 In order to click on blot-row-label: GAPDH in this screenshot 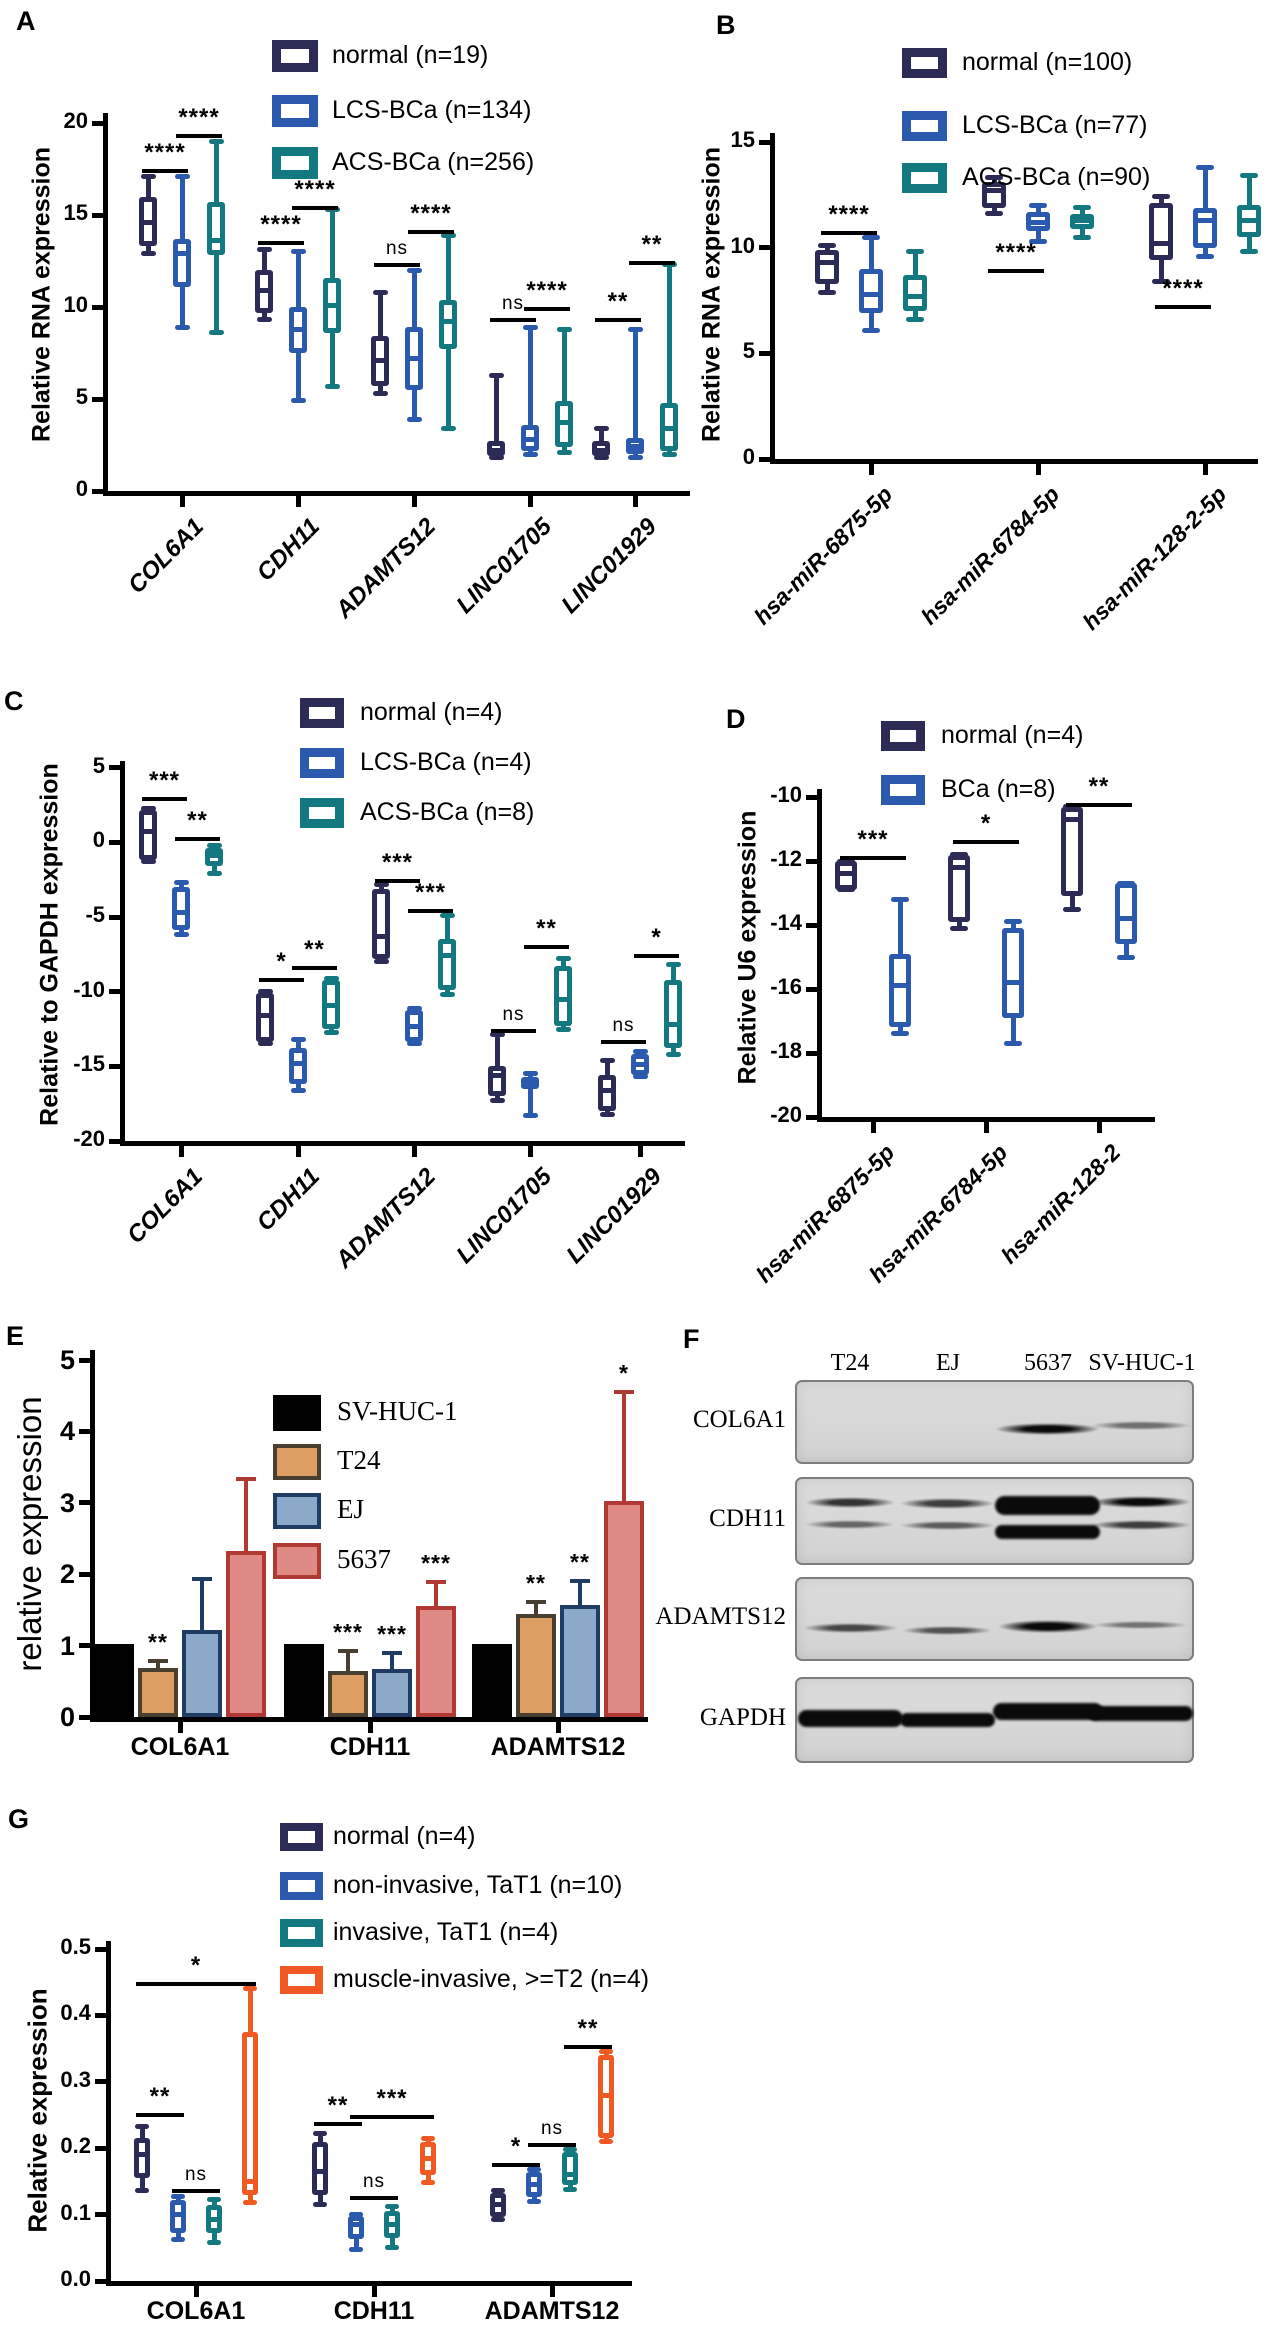, I will do `click(742, 1717)`.